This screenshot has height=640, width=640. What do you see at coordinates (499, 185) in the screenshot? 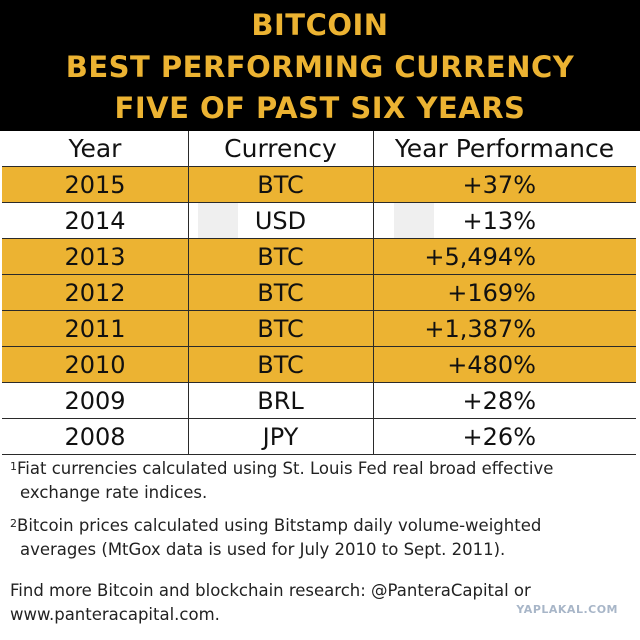
I see `cell-performance: +37%` at bounding box center [499, 185].